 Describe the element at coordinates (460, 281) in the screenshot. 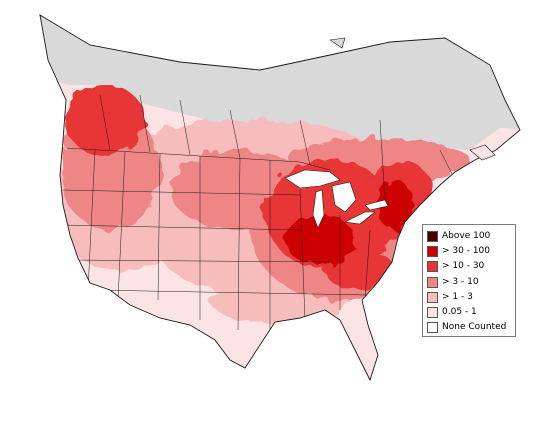

I see `legend-label: > 3 - 10` at that location.